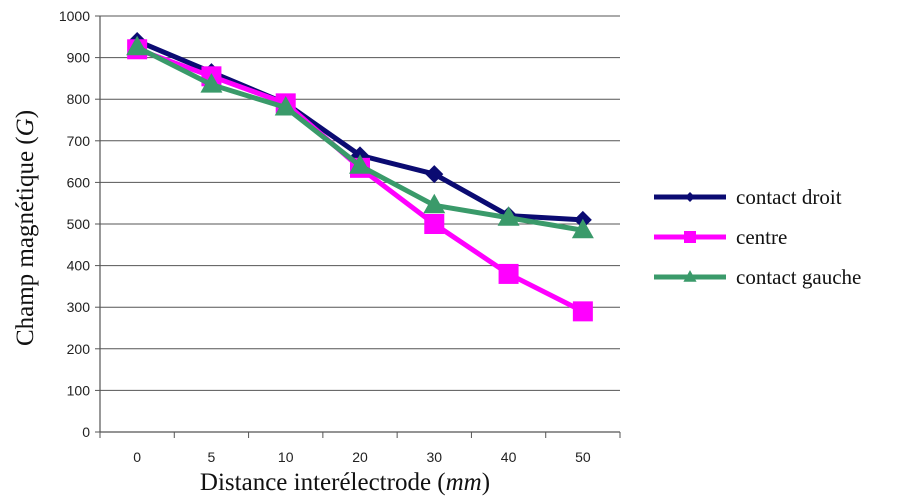 The image size is (900, 499). I want to click on legend: contact droit centre contact gauche, so click(757, 237).